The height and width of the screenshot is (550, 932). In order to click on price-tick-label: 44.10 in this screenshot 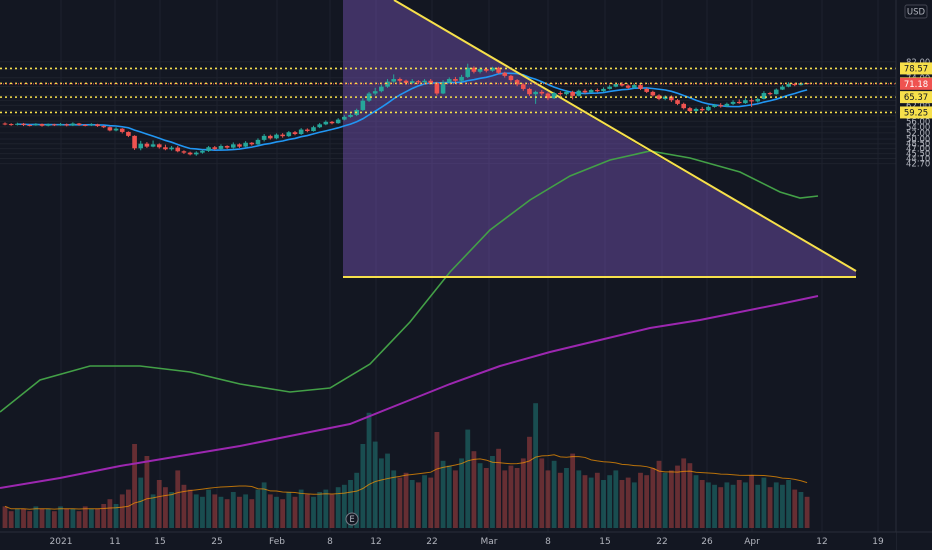, I will do `click(918, 160)`.